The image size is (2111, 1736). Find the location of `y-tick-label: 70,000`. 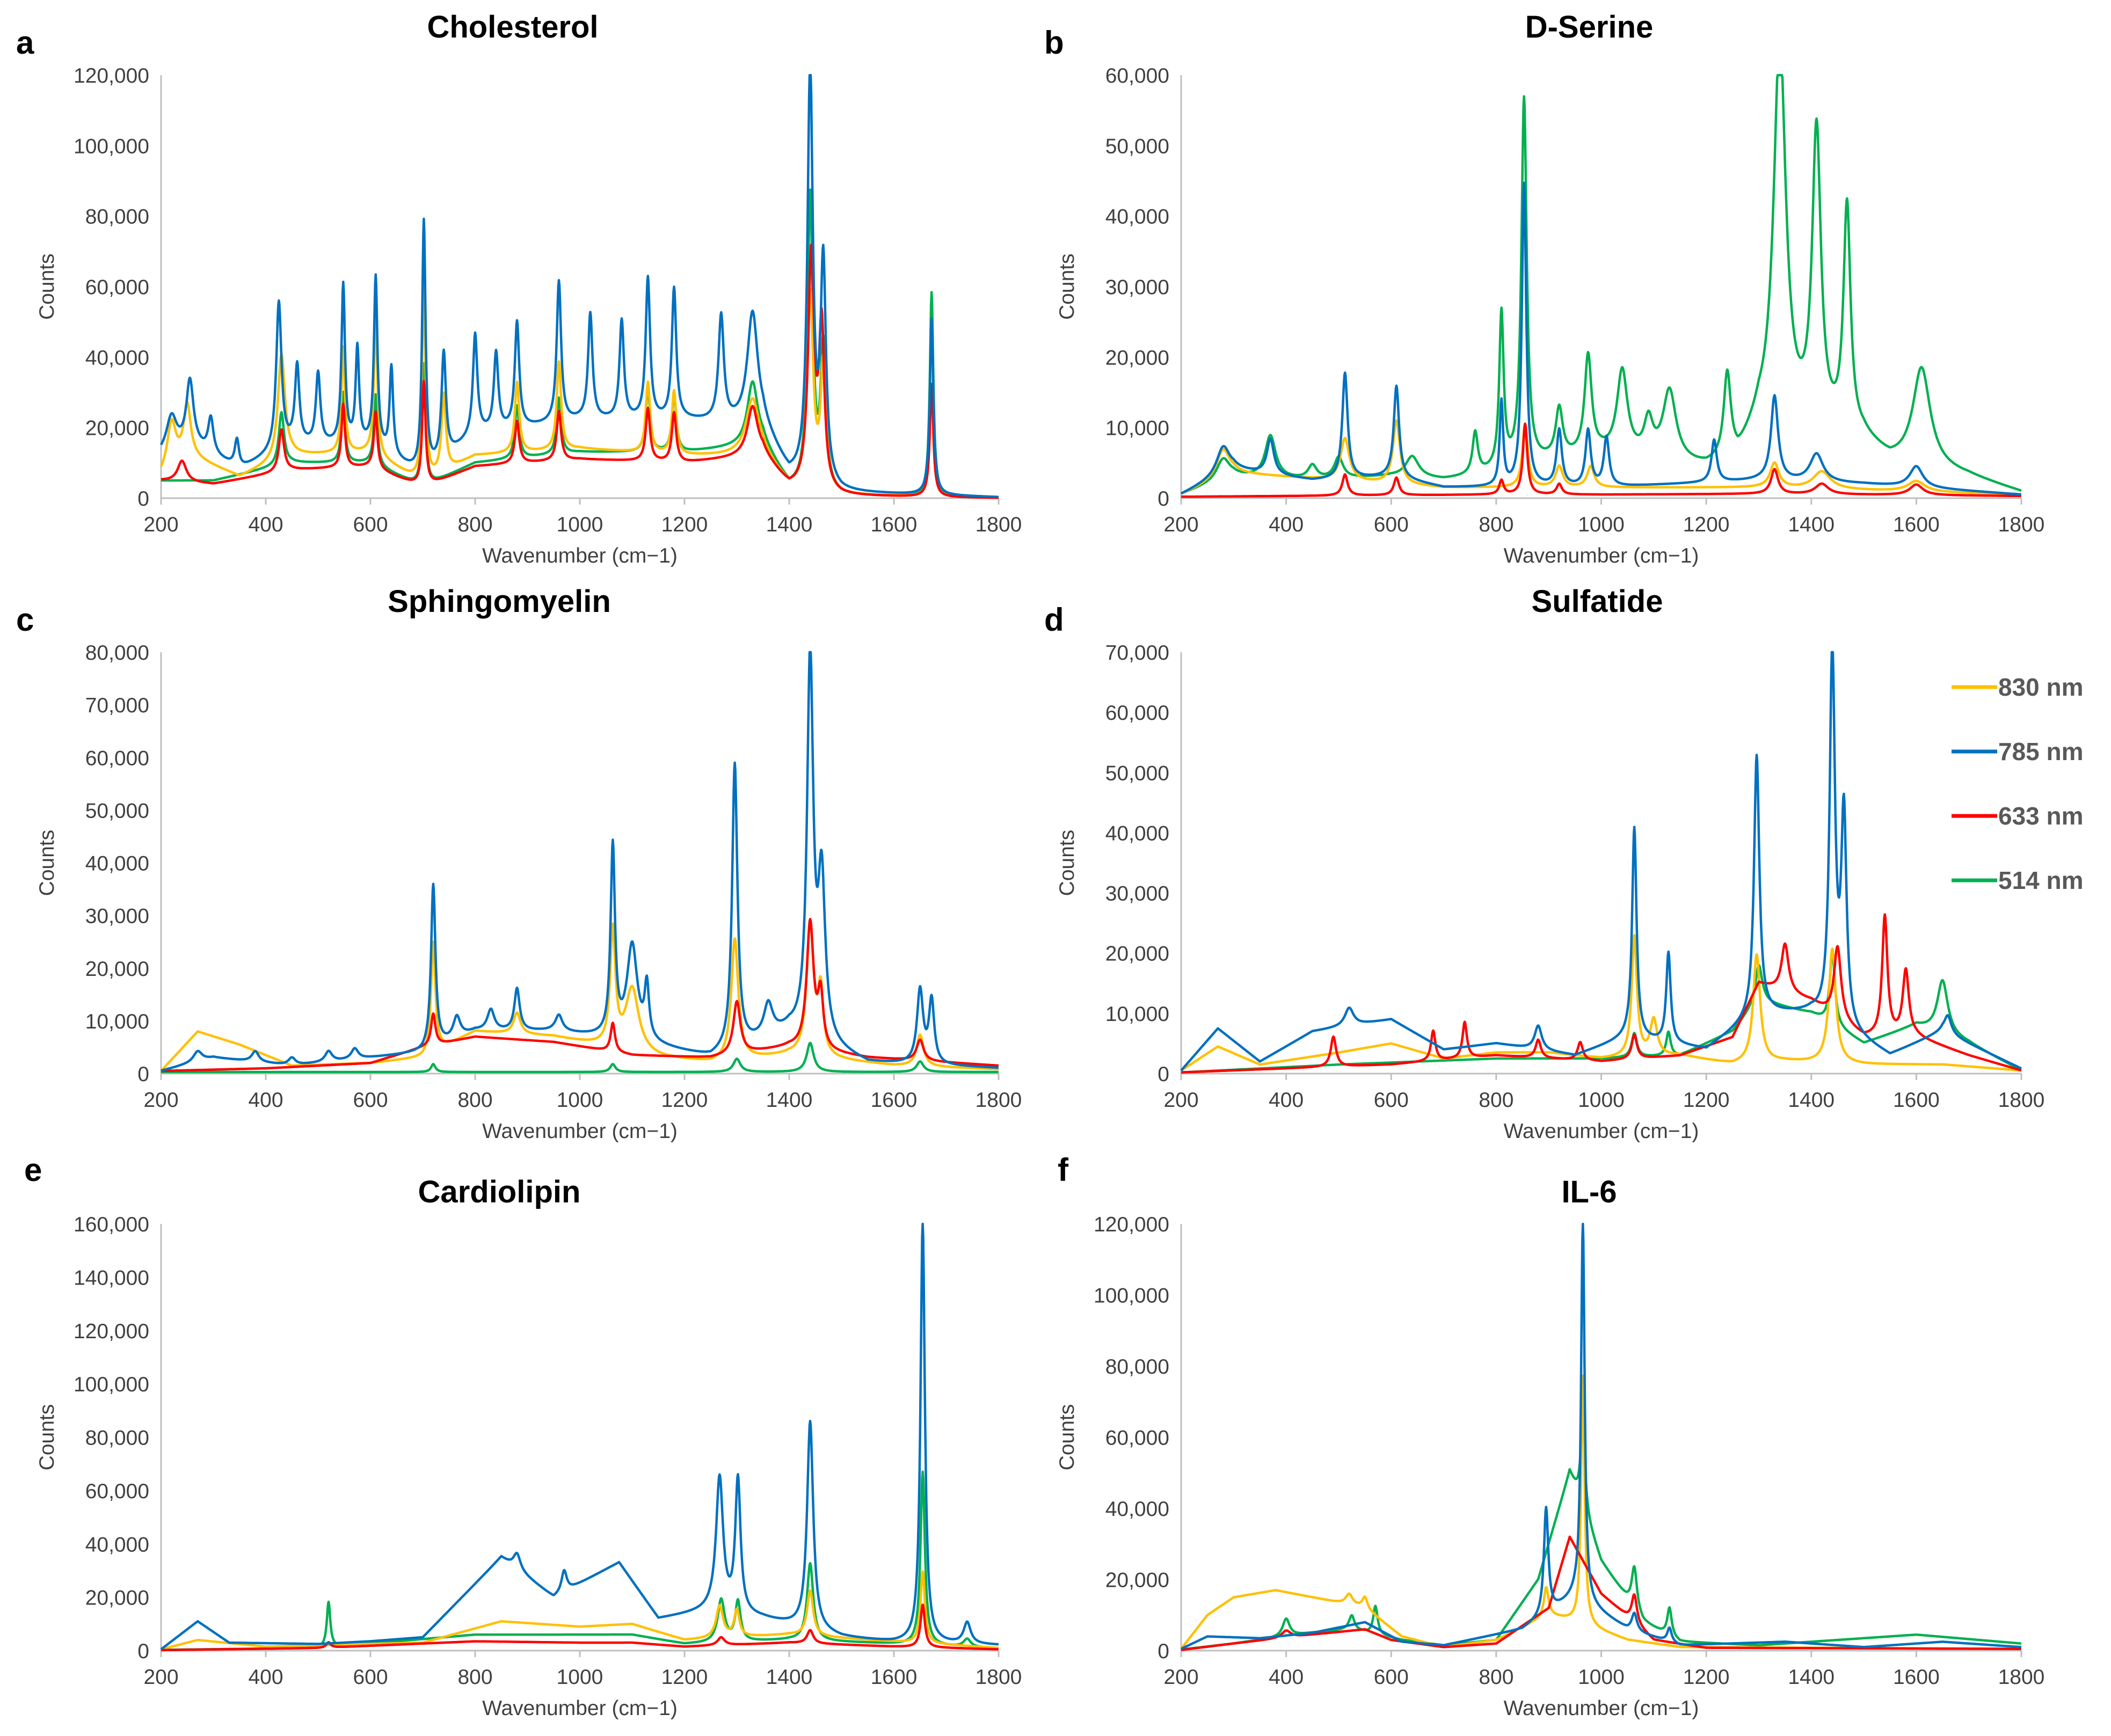

y-tick-label: 70,000 is located at coordinates (117, 705).